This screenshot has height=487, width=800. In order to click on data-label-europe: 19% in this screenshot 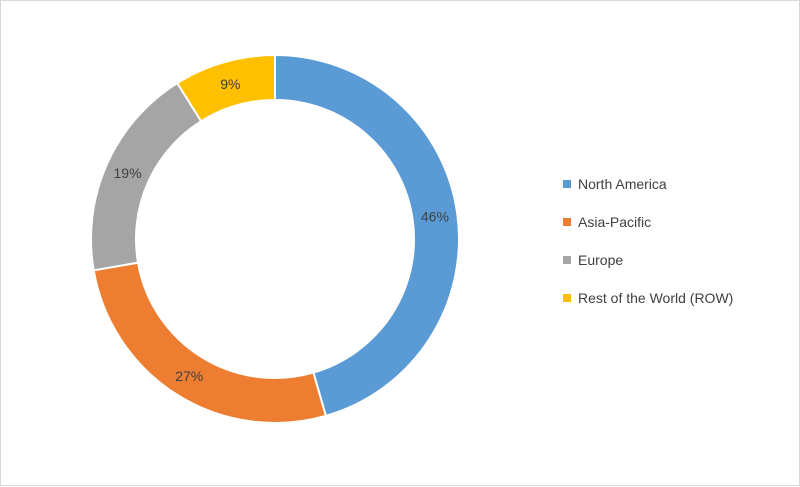, I will do `click(128, 173)`.